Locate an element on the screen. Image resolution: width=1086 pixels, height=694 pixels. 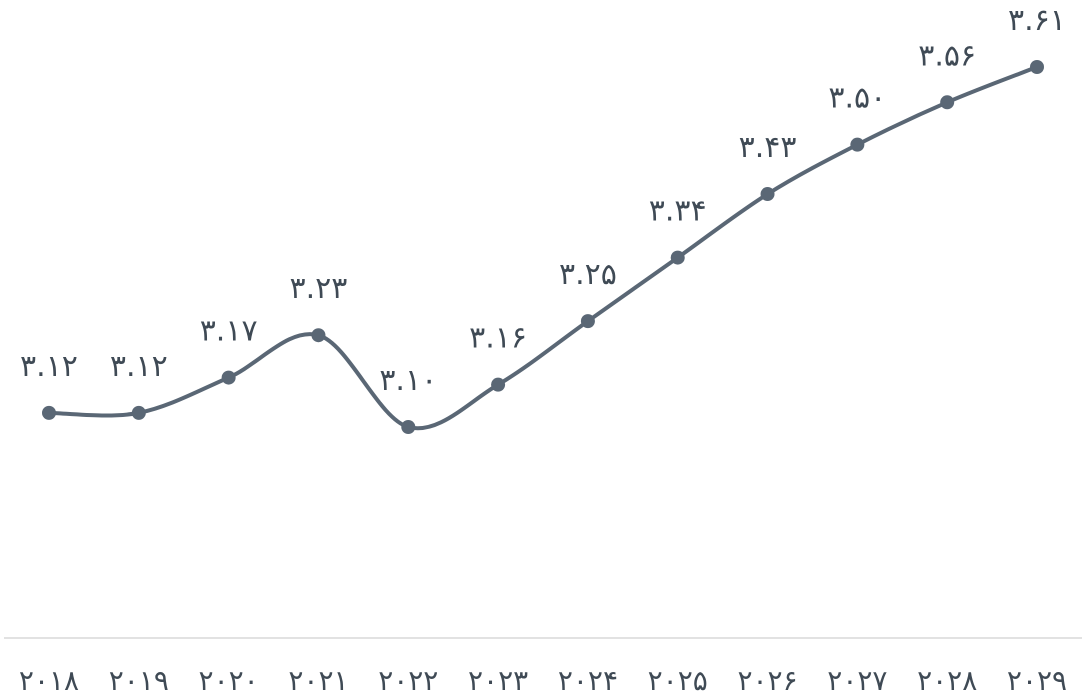
data-label-11: ۳.۶۱ is located at coordinates (1037, 20).